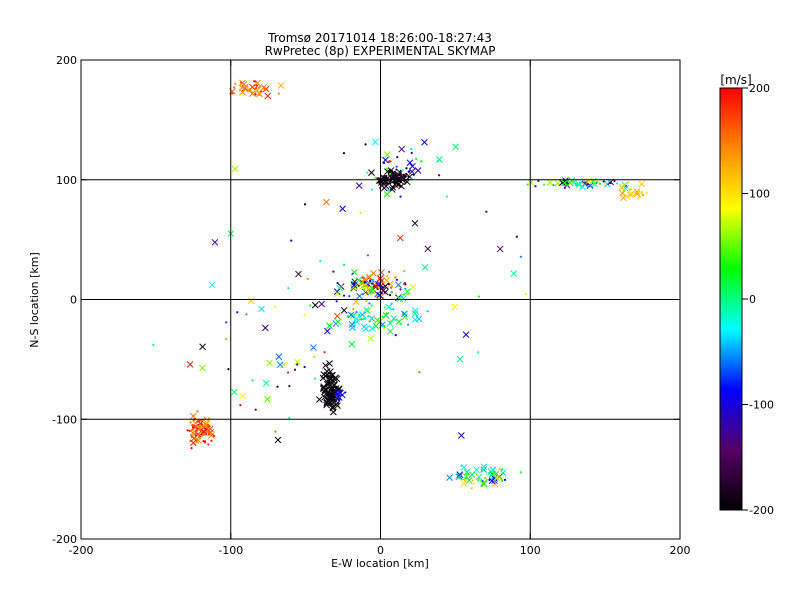 Image resolution: width=800 pixels, height=600 pixels. Describe the element at coordinates (64, 539) in the screenshot. I see `y-tick-label: -200` at that location.